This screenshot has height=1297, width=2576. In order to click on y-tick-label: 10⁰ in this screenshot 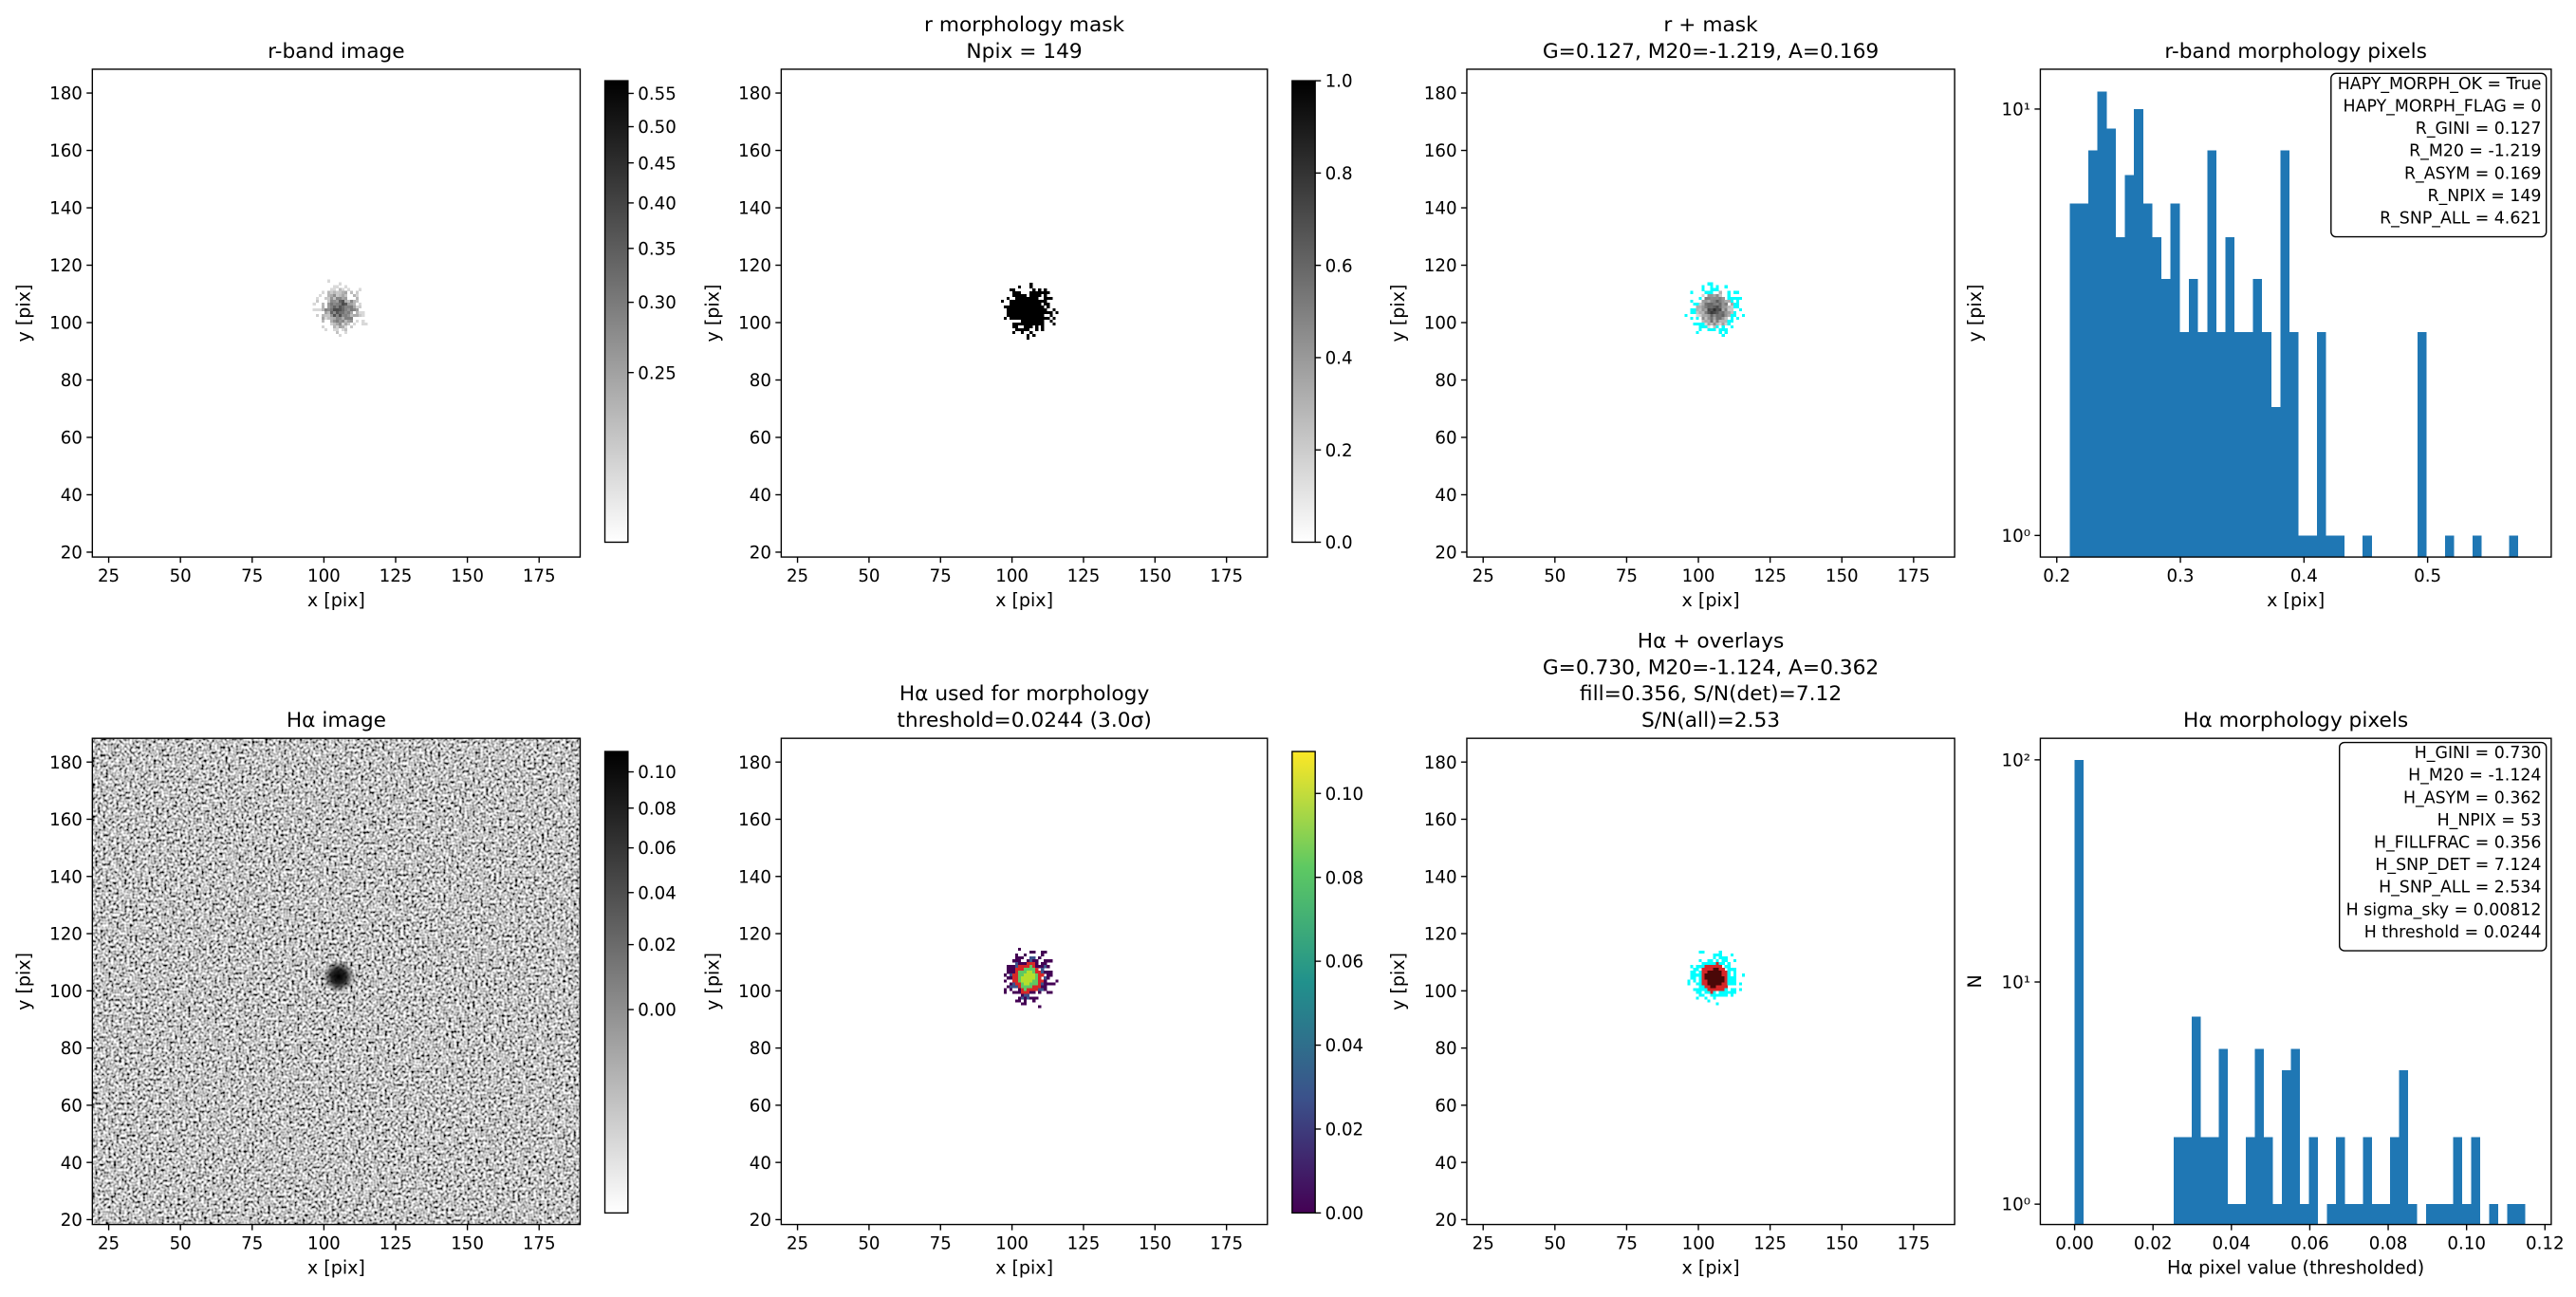, I will do `click(2016, 1205)`.